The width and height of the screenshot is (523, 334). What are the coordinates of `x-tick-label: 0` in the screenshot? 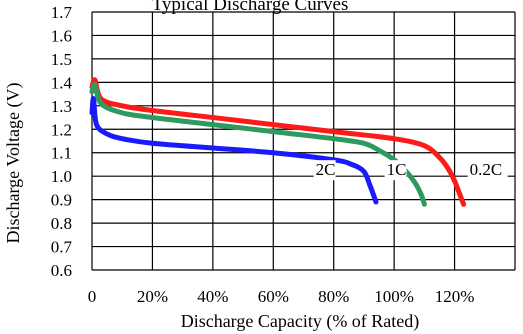 It's located at (92, 296).